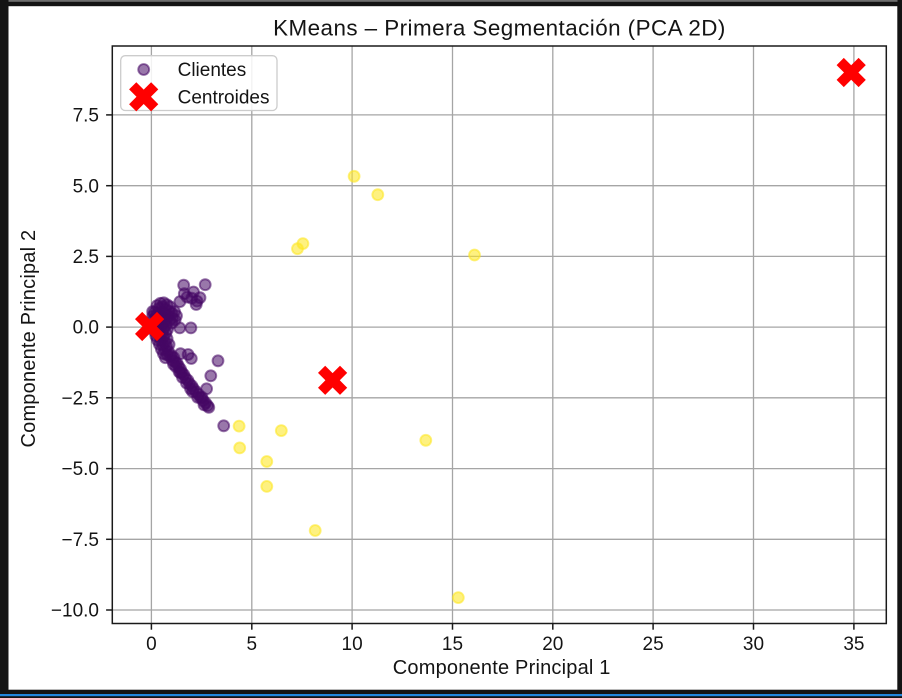 The height and width of the screenshot is (698, 902). I want to click on svg-text: 0.0, so click(86, 328).